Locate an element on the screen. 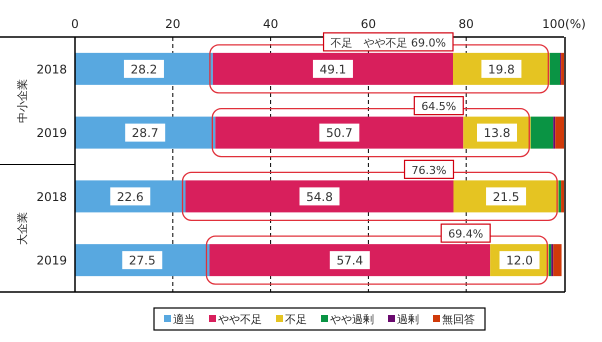 The height and width of the screenshot is (342, 602). legend-label: やや過剰 is located at coordinates (352, 319).